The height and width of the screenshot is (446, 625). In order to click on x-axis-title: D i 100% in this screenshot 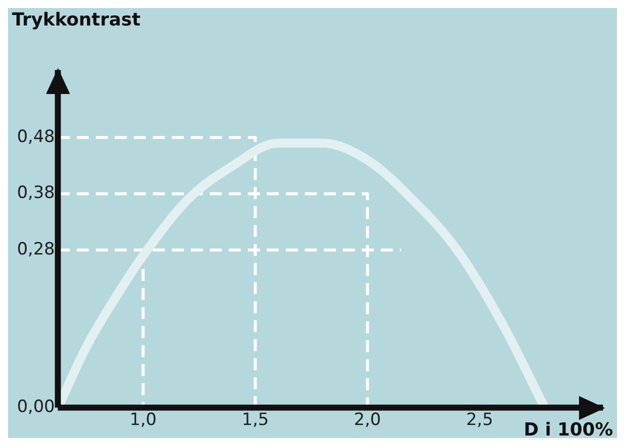, I will do `click(568, 429)`.